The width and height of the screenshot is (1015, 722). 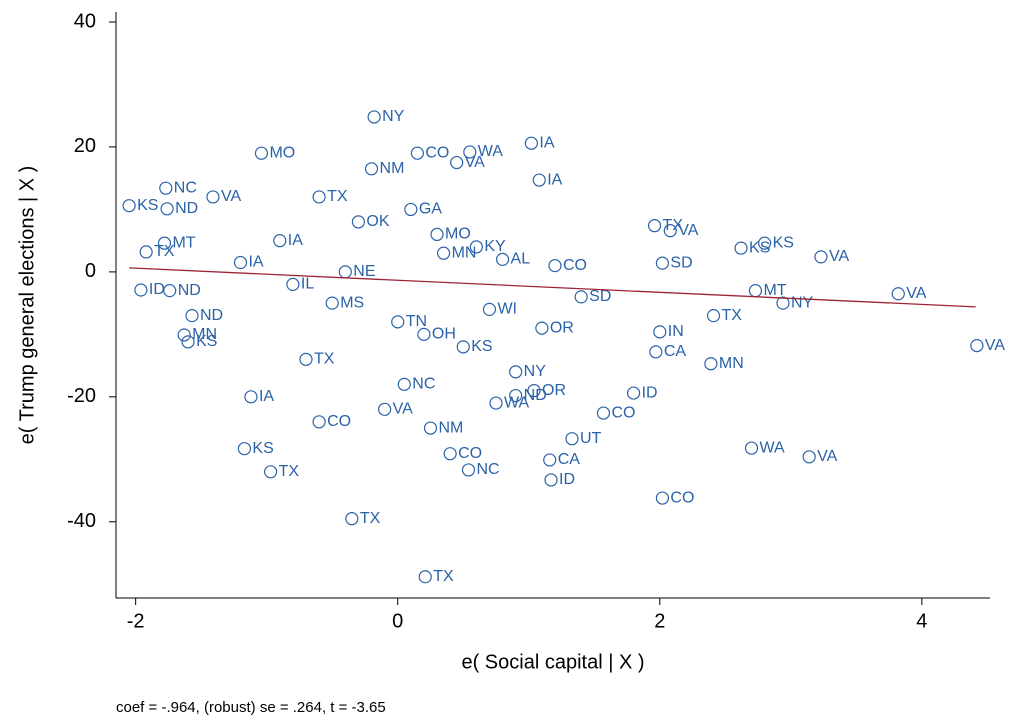 I want to click on point-label: MS, so click(x=352, y=302).